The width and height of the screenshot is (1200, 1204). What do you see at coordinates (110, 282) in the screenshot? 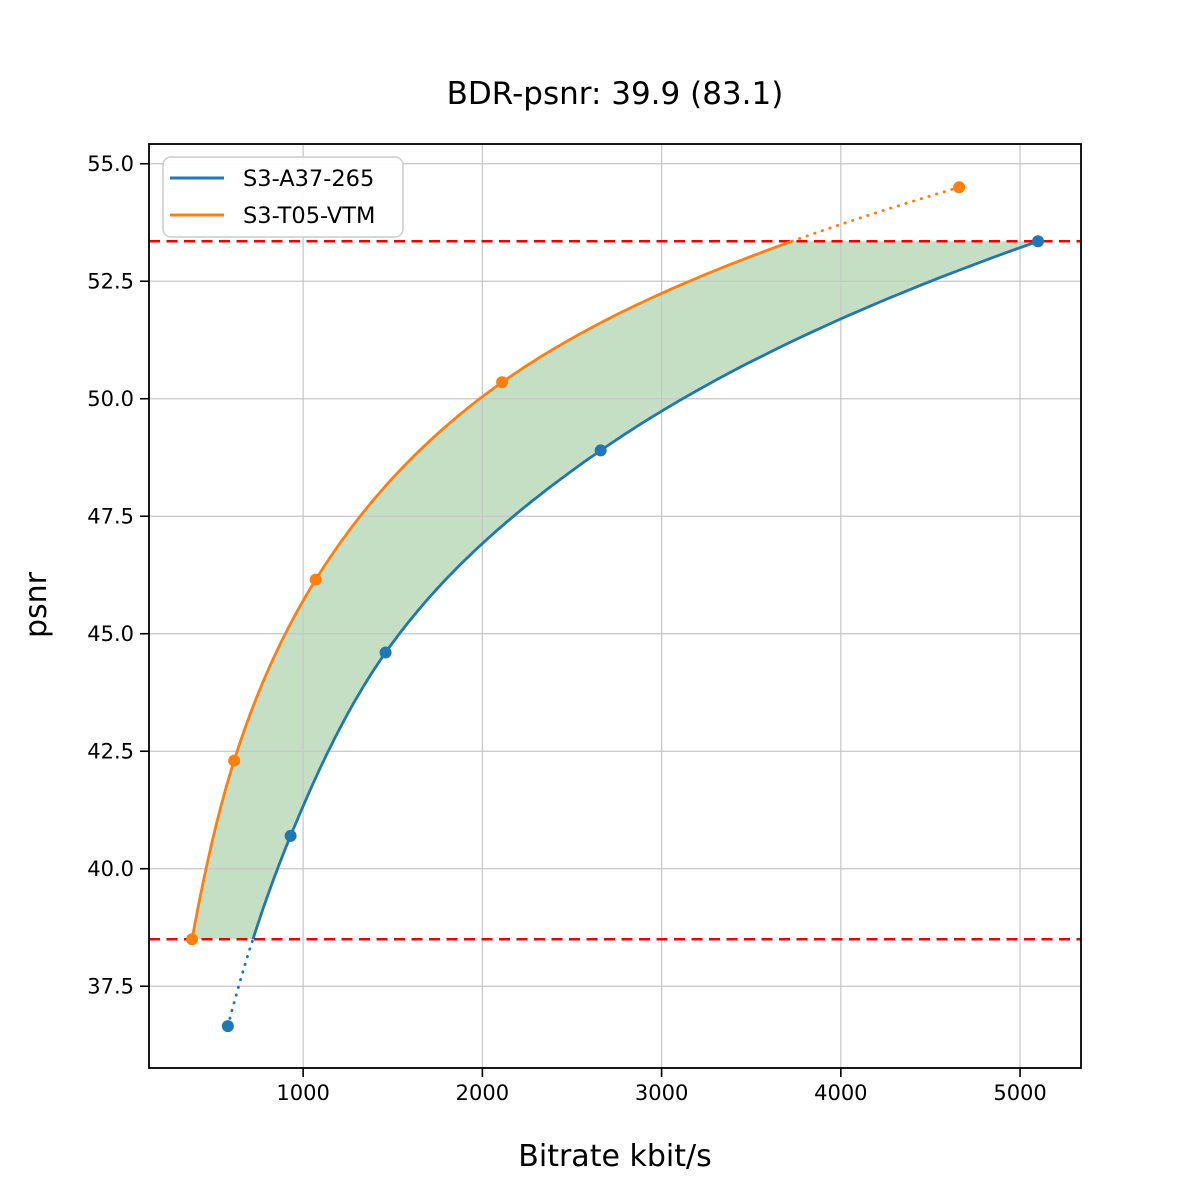
I see `y-tick-label-52.5: 52.5` at bounding box center [110, 282].